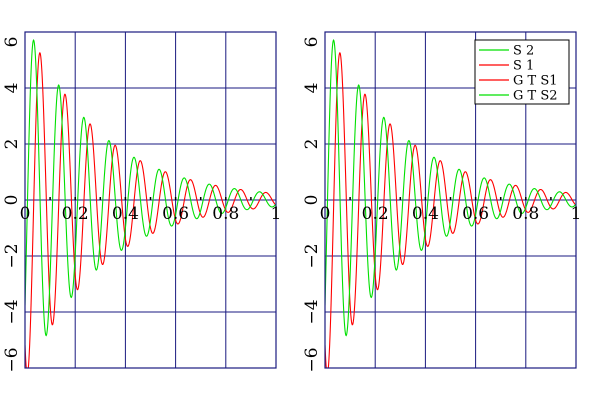  What do you see at coordinates (523, 66) in the screenshot?
I see `legend-label: S 1` at bounding box center [523, 66].